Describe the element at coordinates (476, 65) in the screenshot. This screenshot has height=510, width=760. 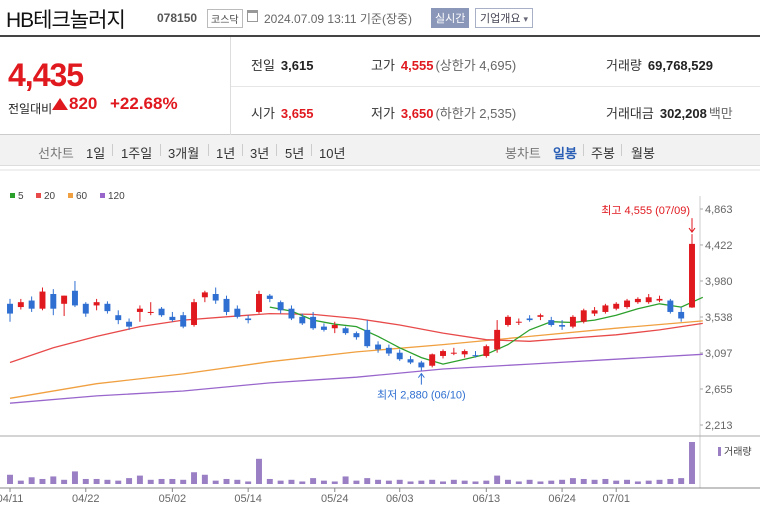
I see `upper-limit: (상한가 4,695)` at that location.